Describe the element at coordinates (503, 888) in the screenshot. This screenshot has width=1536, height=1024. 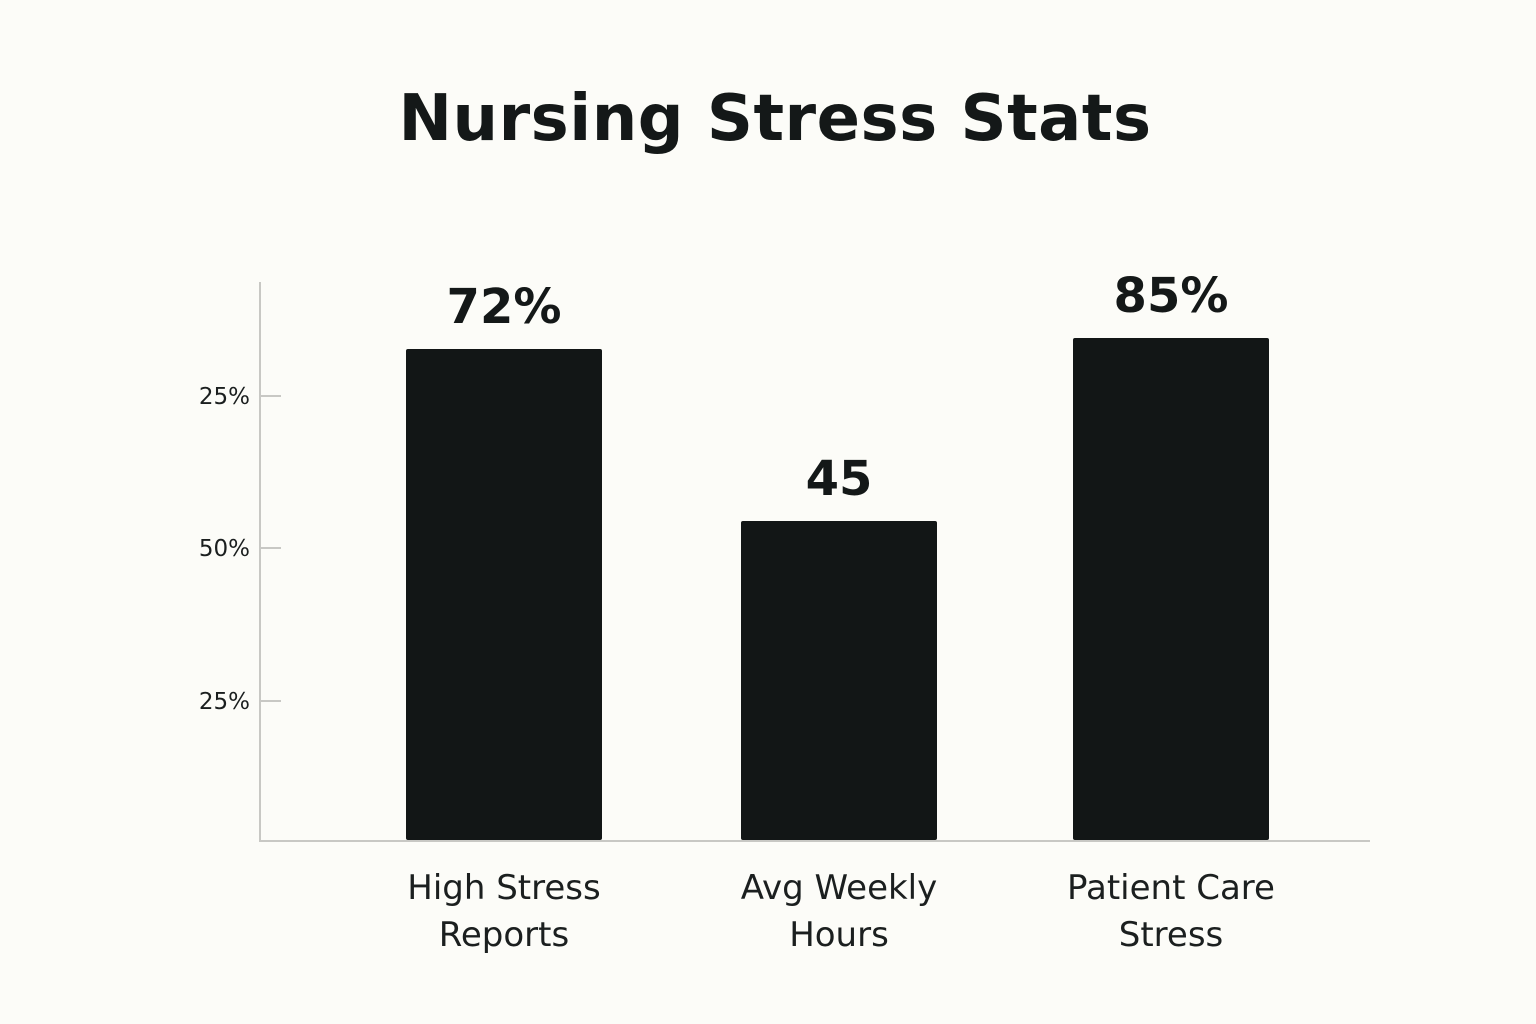
I see `category-label: High Stress` at that location.